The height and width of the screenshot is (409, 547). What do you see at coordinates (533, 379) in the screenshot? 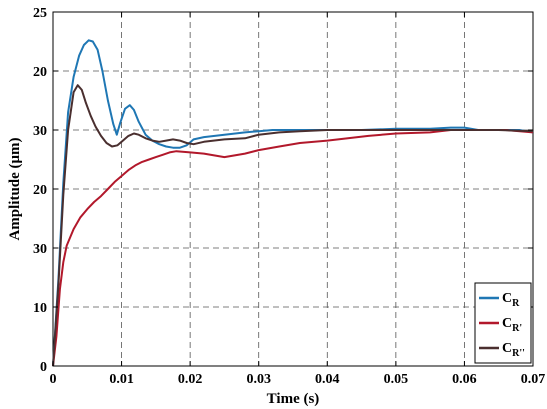
I see `x-tick-label: 0.07` at bounding box center [533, 379].